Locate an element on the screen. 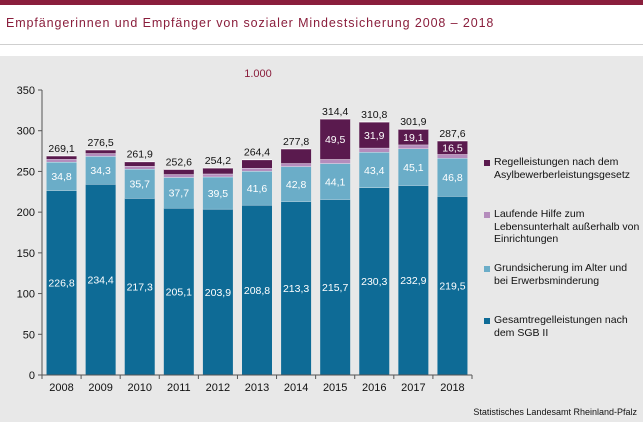 The height and width of the screenshot is (422, 643). data-label-grundsicherung: 35,7 is located at coordinates (140, 185).